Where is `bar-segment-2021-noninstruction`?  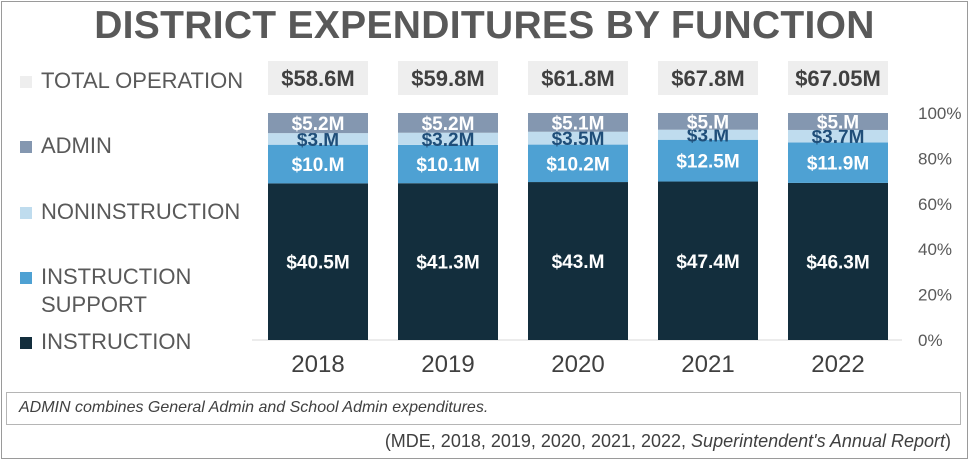
bar-segment-2021-noninstruction is located at coordinates (708, 134).